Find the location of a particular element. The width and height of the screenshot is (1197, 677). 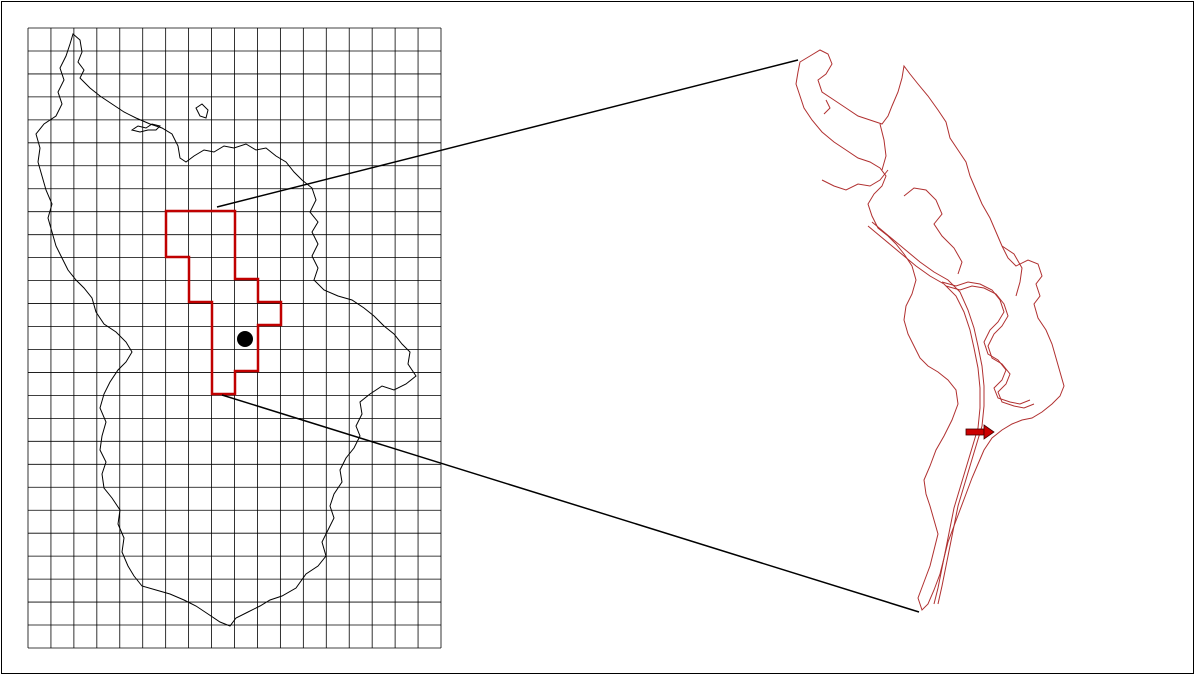

red-arrow-icon is located at coordinates (980, 432).